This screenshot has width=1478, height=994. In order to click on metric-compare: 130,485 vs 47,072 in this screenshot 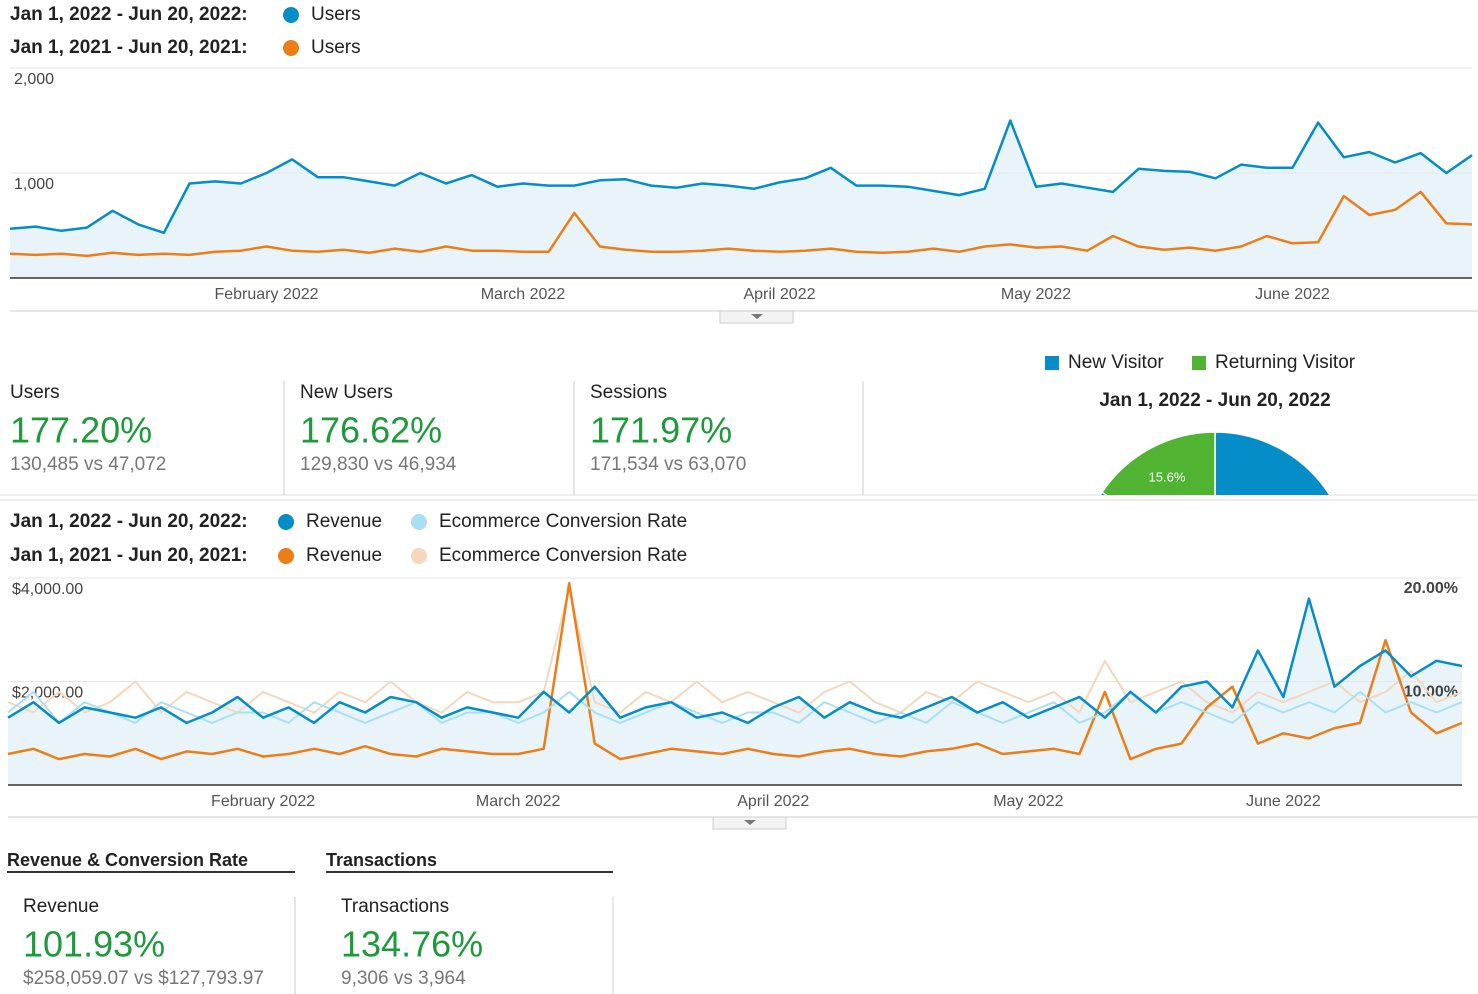, I will do `click(88, 464)`.